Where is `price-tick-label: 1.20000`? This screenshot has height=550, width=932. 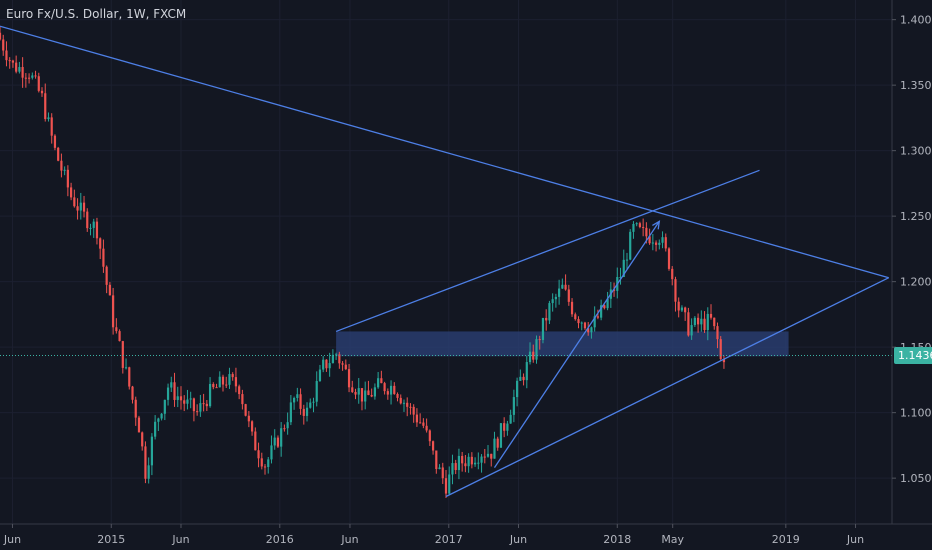 price-tick-label: 1.20000 is located at coordinates (916, 282).